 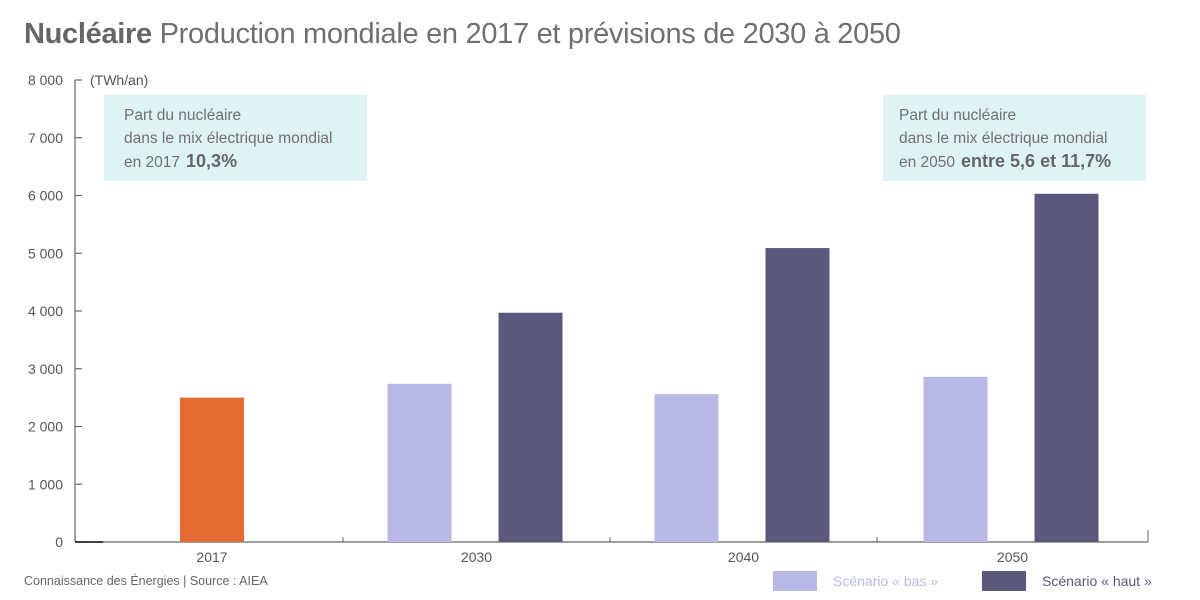 I want to click on y-tick-label: 5 000, so click(x=45, y=253).